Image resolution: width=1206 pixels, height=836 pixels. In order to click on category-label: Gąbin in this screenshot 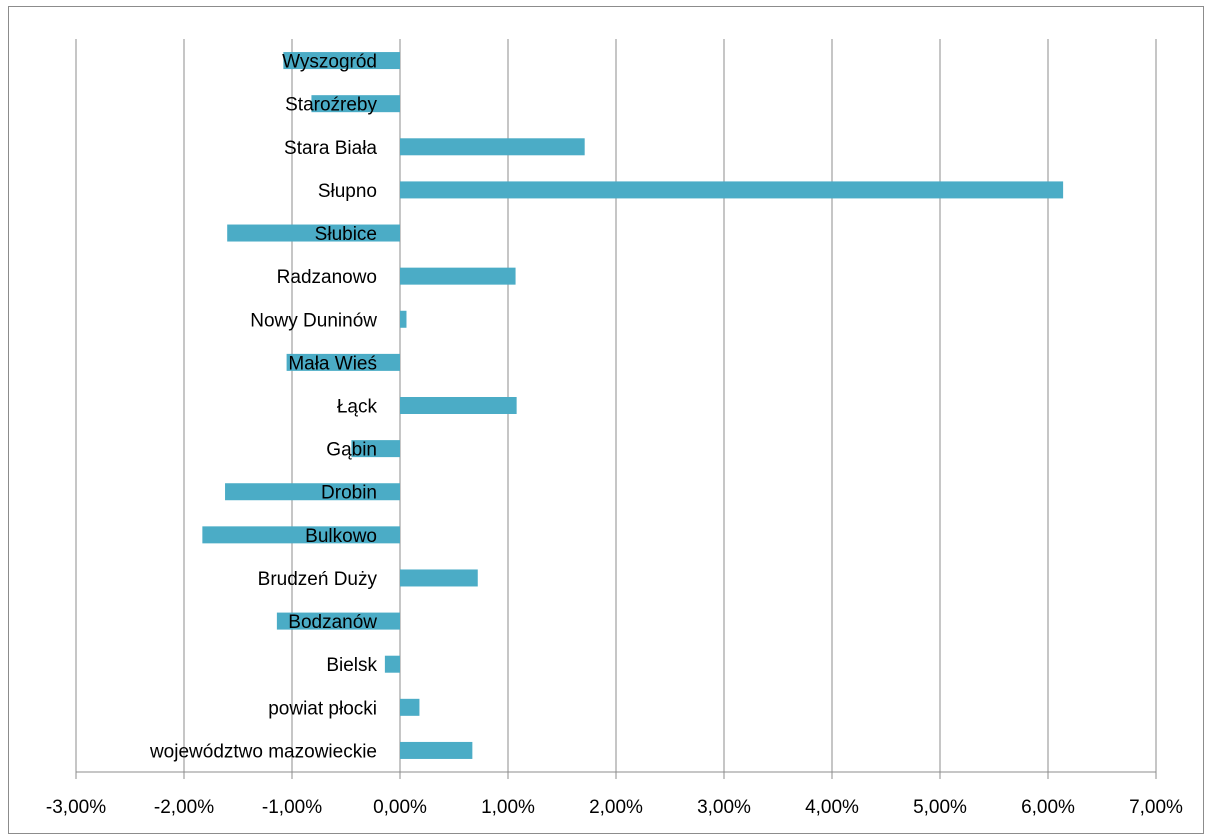, I will do `click(351, 450)`.